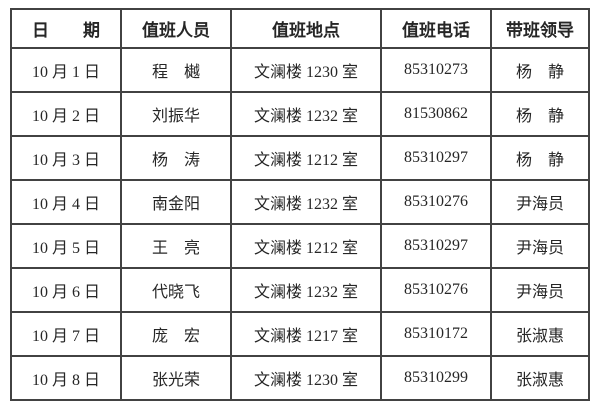 This screenshot has width=600, height=416. What do you see at coordinates (66, 246) in the screenshot?
I see `date-cell: 10 月 5 日` at bounding box center [66, 246].